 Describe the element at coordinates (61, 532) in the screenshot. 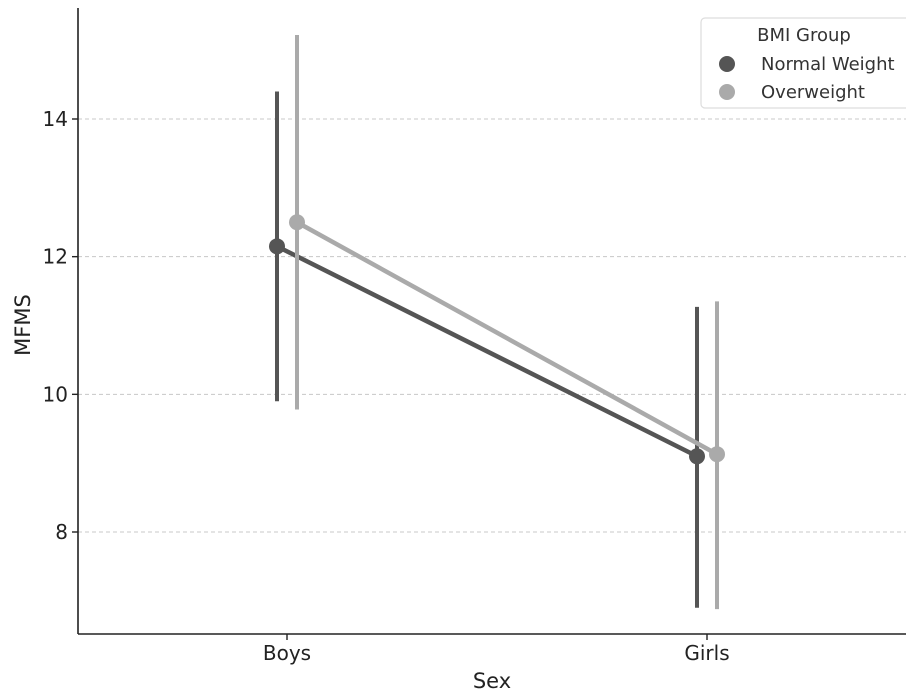

I see `y-tick-label: 8` at that location.